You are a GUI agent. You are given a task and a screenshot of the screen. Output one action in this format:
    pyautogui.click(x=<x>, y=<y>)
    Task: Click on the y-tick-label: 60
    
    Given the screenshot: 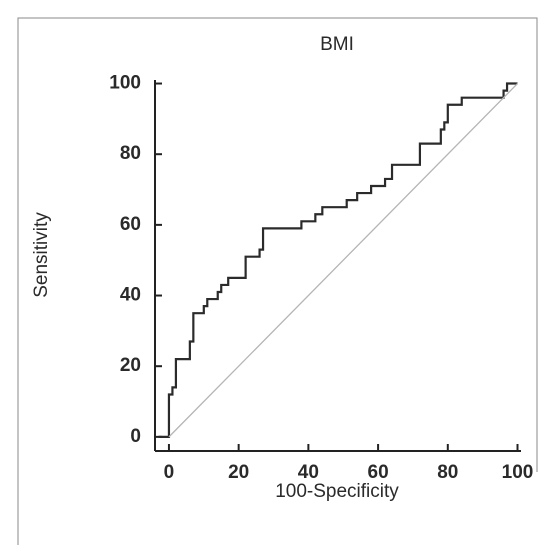 What is the action you would take?
    pyautogui.click(x=130, y=224)
    